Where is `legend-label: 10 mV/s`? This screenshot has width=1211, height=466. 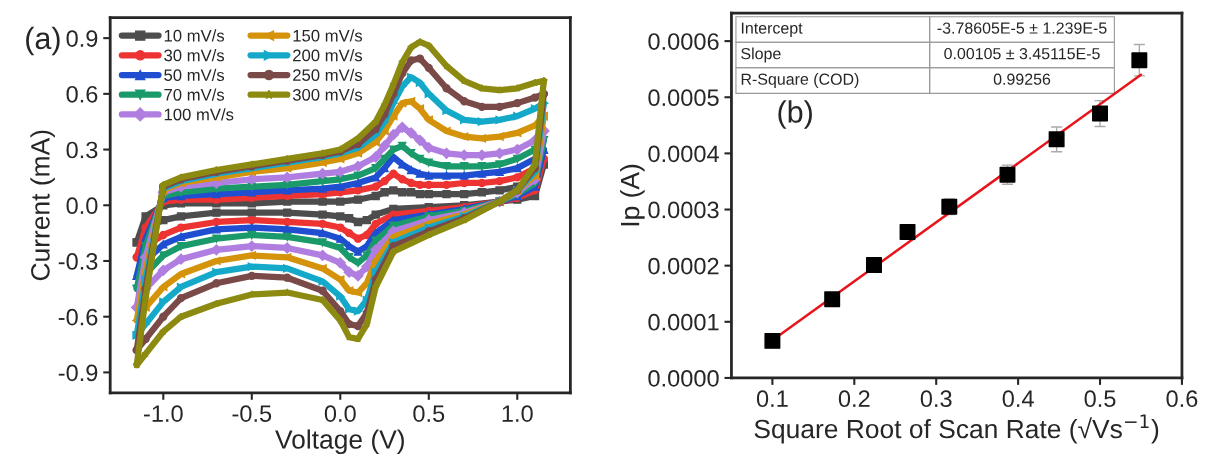
legend-label: 10 mV/s is located at coordinates (194, 35).